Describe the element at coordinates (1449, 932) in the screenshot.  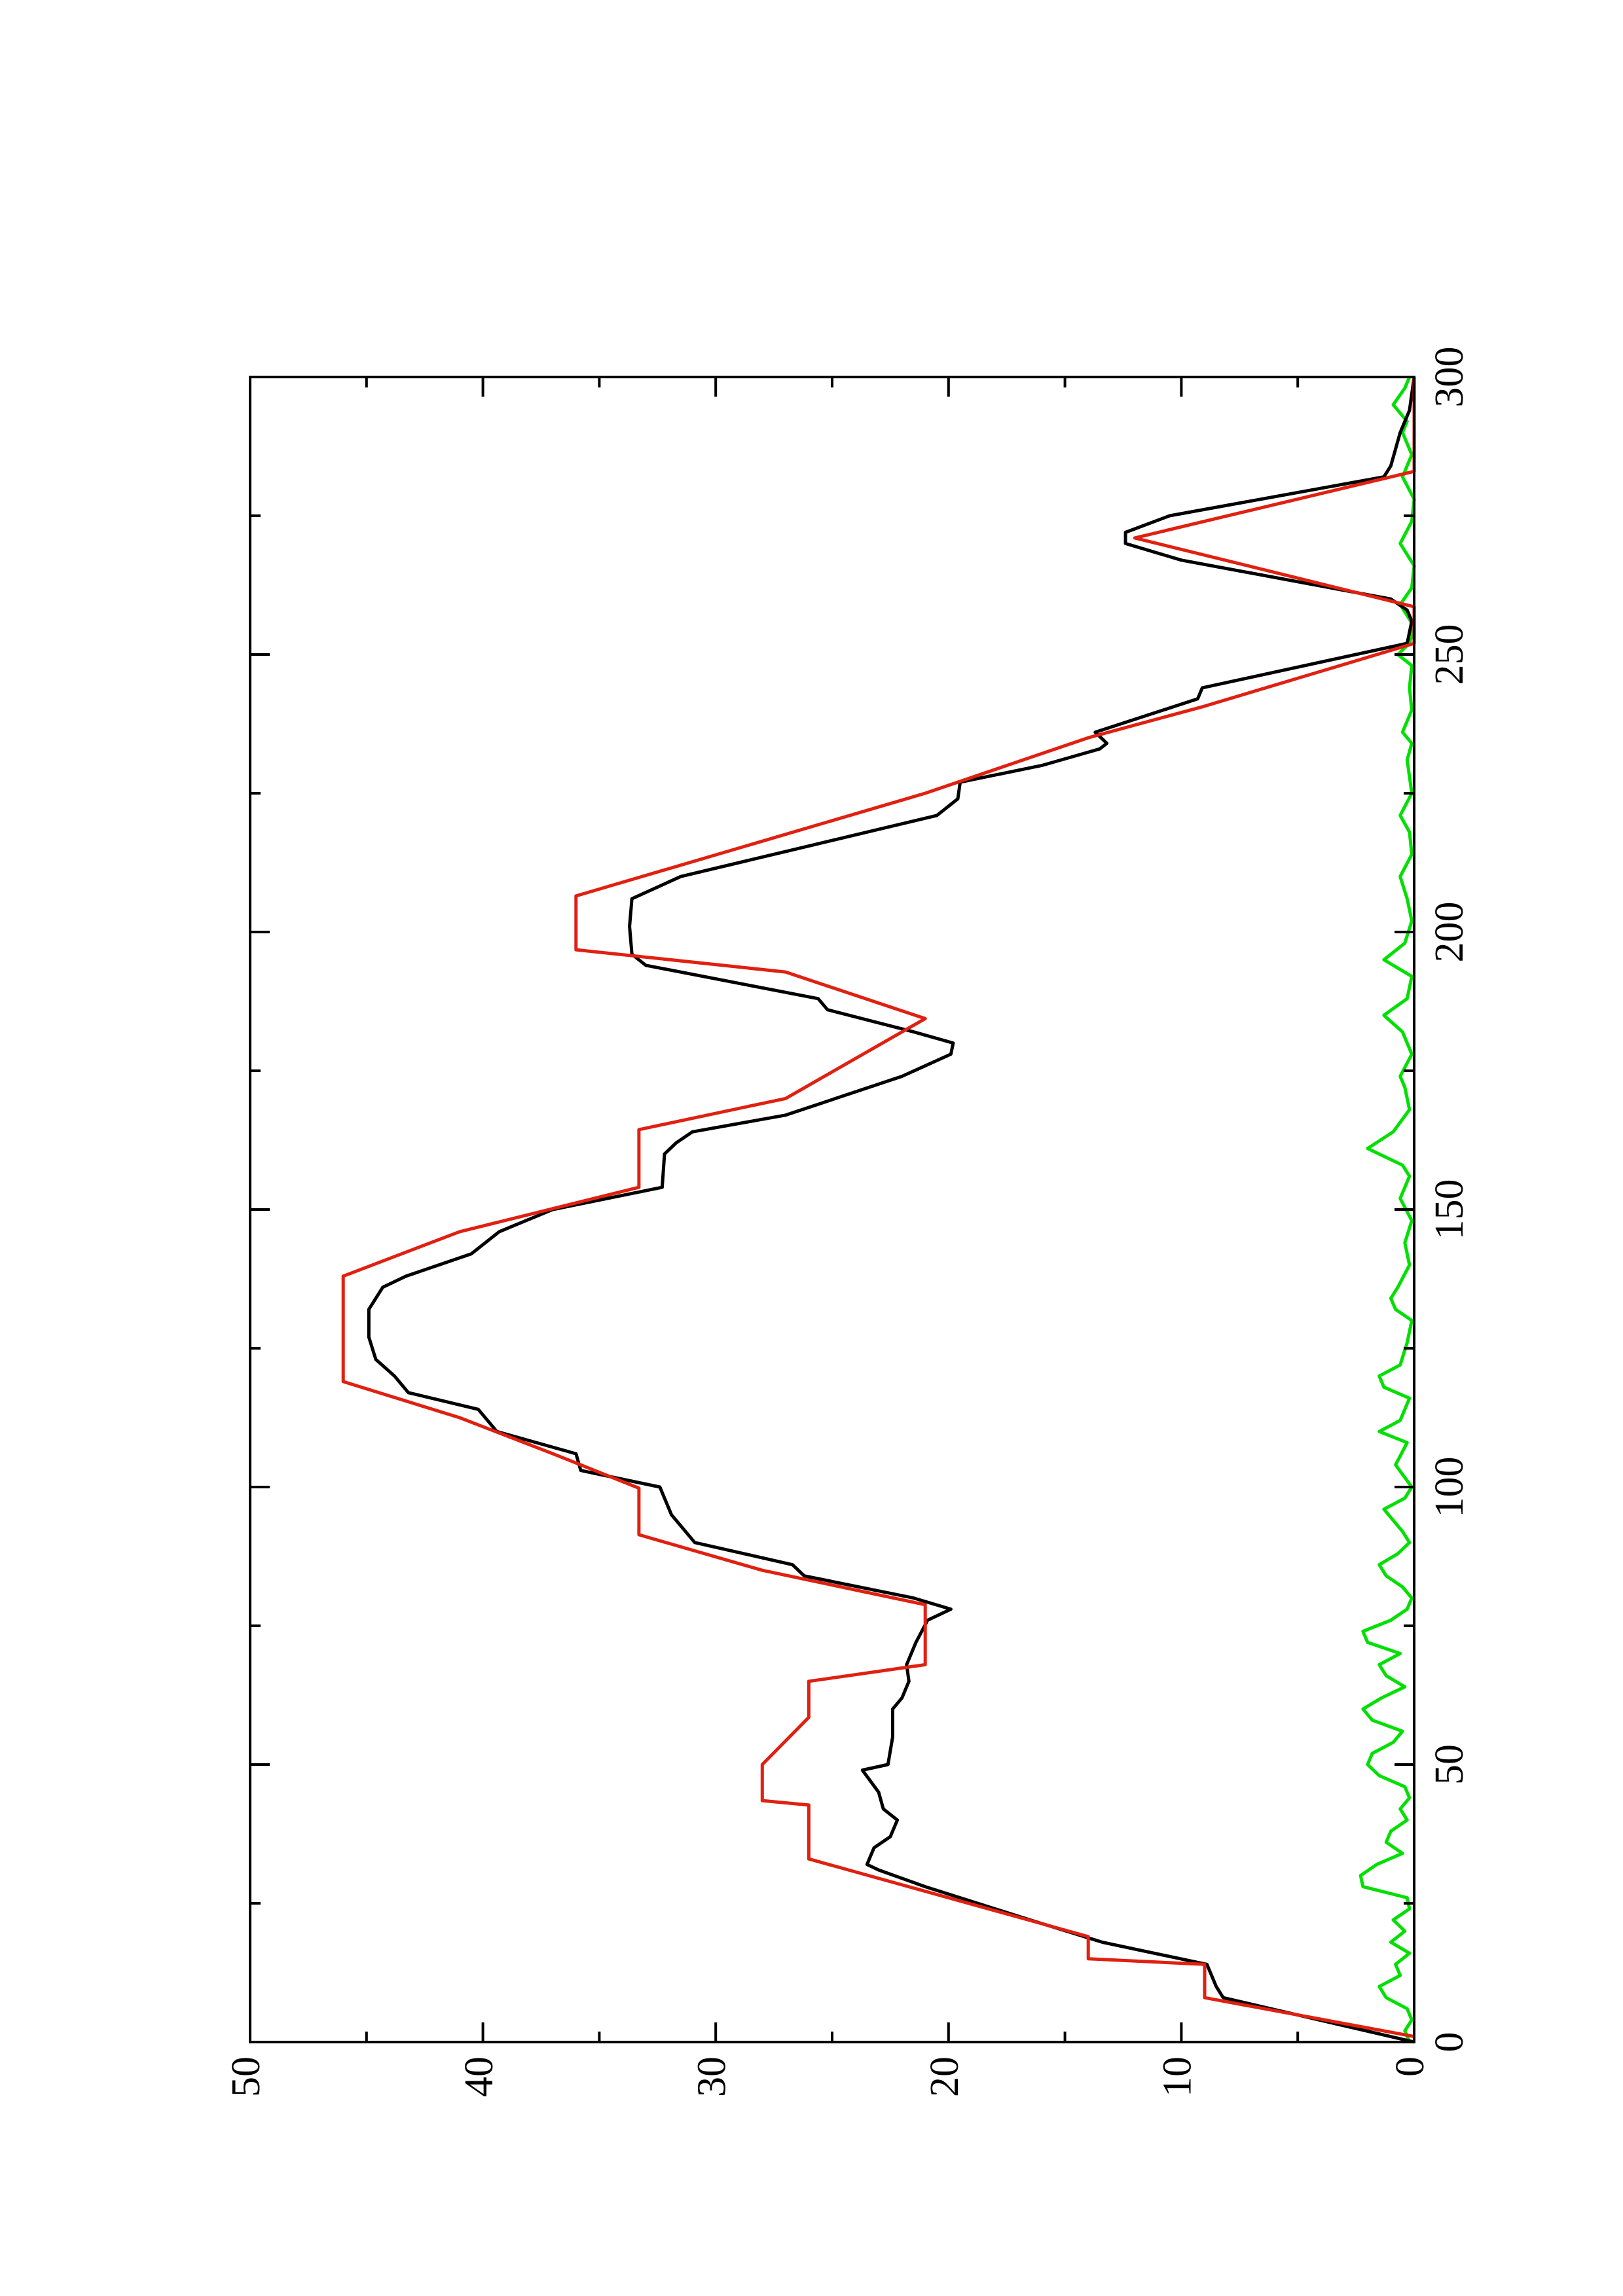
I see `x-tick-label: 200` at that location.